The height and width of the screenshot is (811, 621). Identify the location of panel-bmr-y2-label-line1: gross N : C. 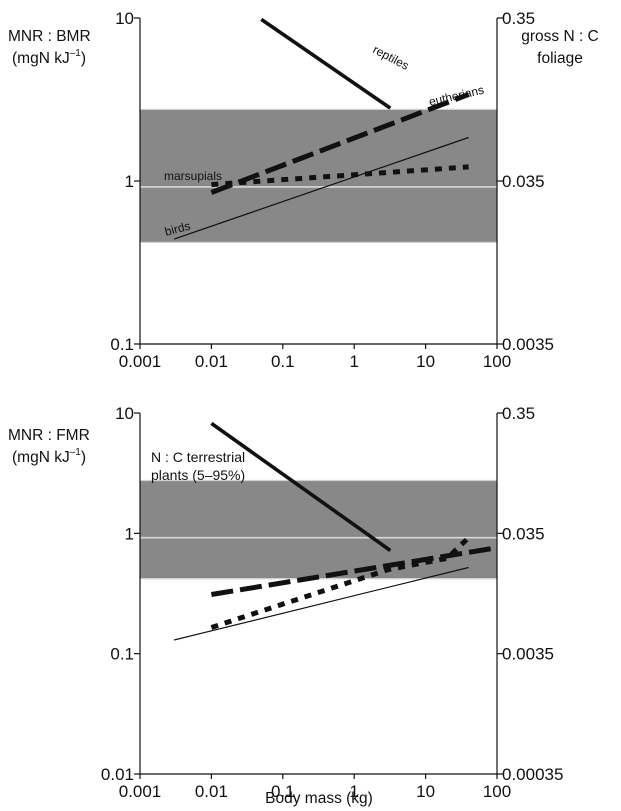
(560, 36).